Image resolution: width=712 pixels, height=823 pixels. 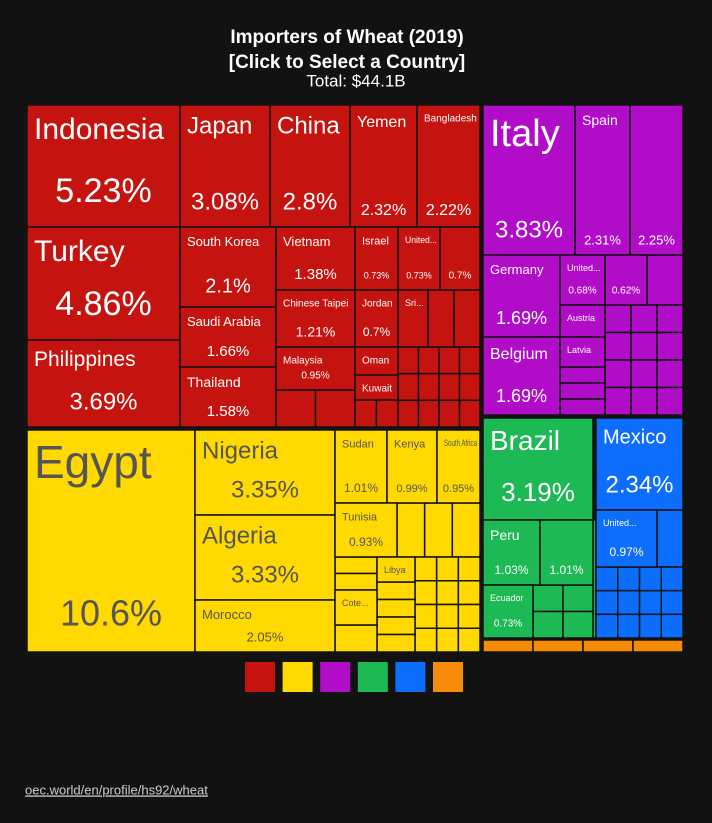 I want to click on country-name: Turkey, so click(x=79, y=251).